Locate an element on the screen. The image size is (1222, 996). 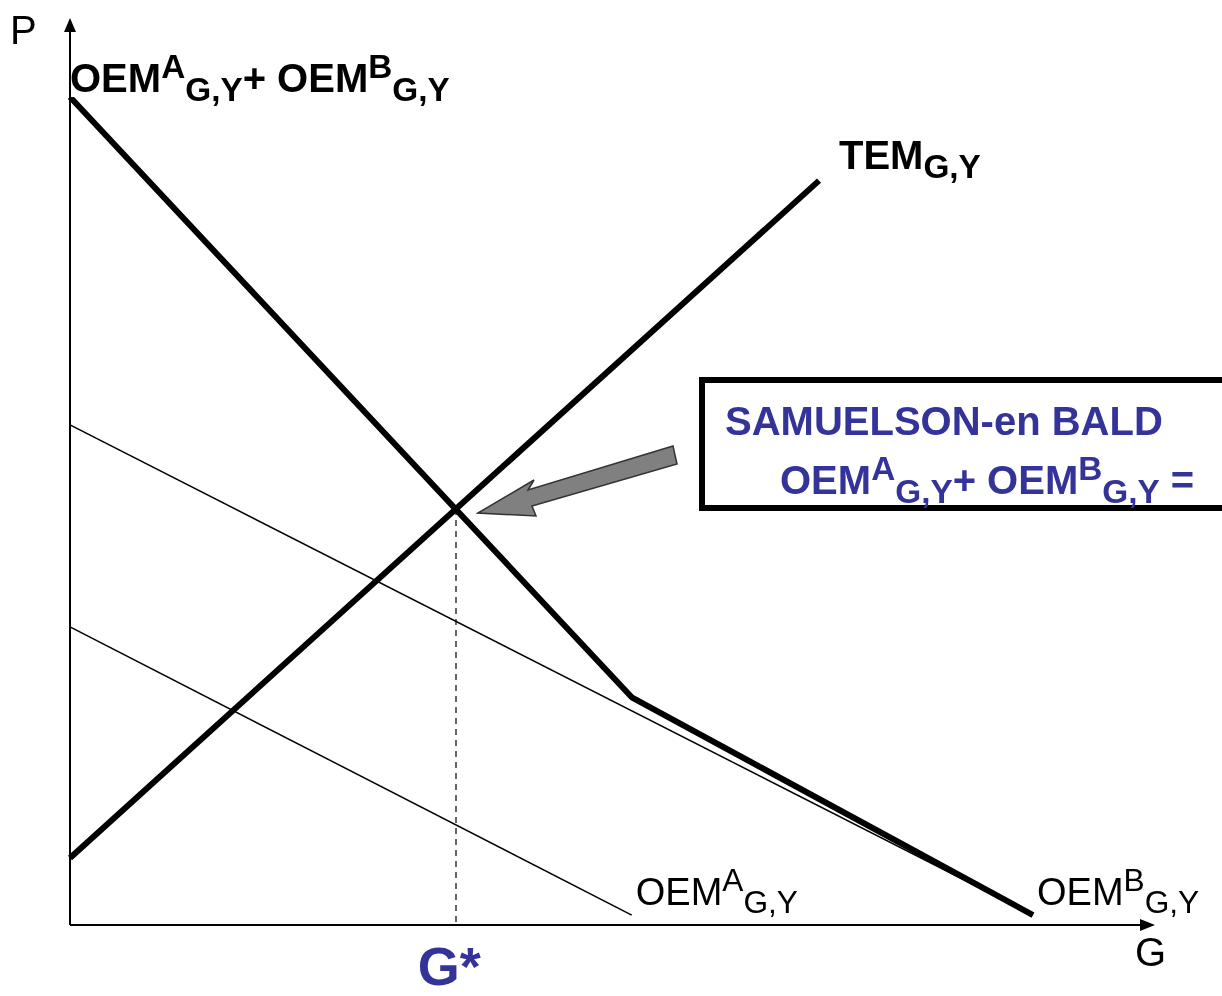
y-axis-title: P is located at coordinates (23, 30).